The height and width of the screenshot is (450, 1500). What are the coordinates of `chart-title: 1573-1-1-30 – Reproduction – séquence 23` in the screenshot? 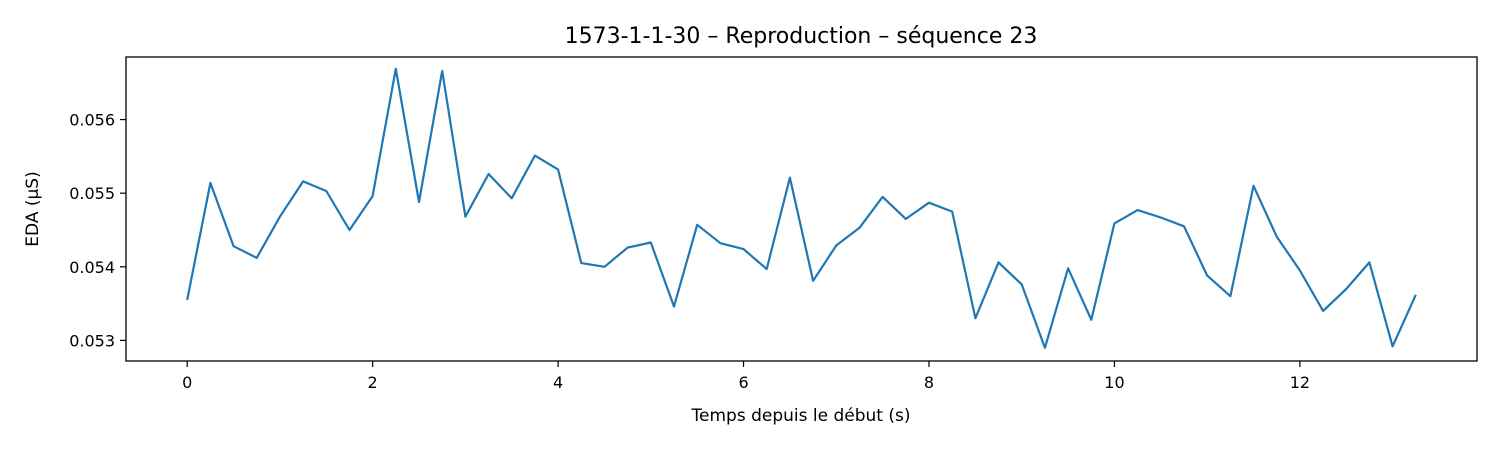 It's located at (801, 36).